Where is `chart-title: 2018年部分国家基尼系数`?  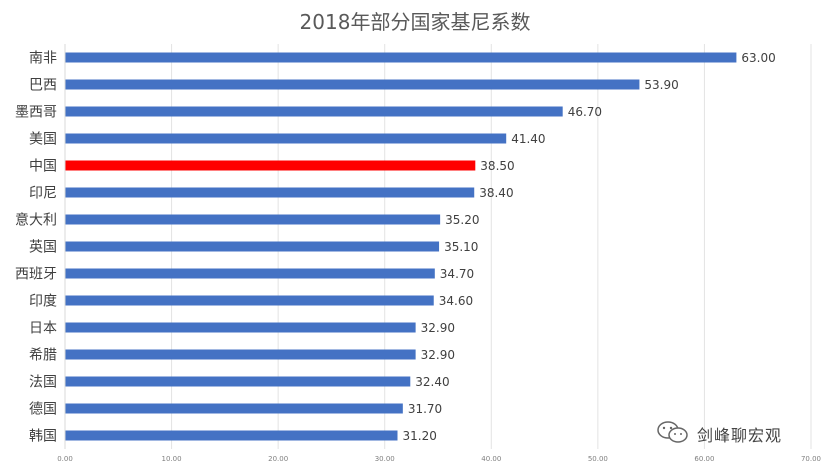
chart-title: 2018年部分国家基尼系数 is located at coordinates (415, 22).